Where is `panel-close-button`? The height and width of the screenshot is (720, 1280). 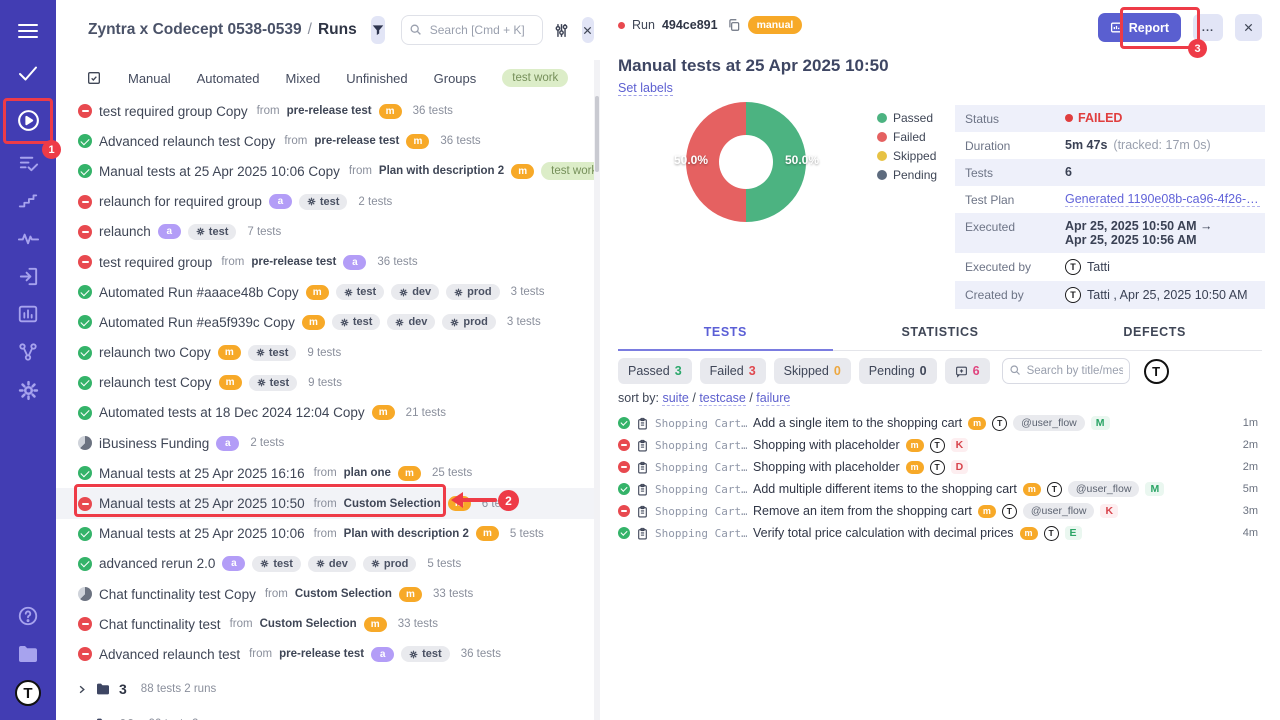 panel-close-button is located at coordinates (587, 30).